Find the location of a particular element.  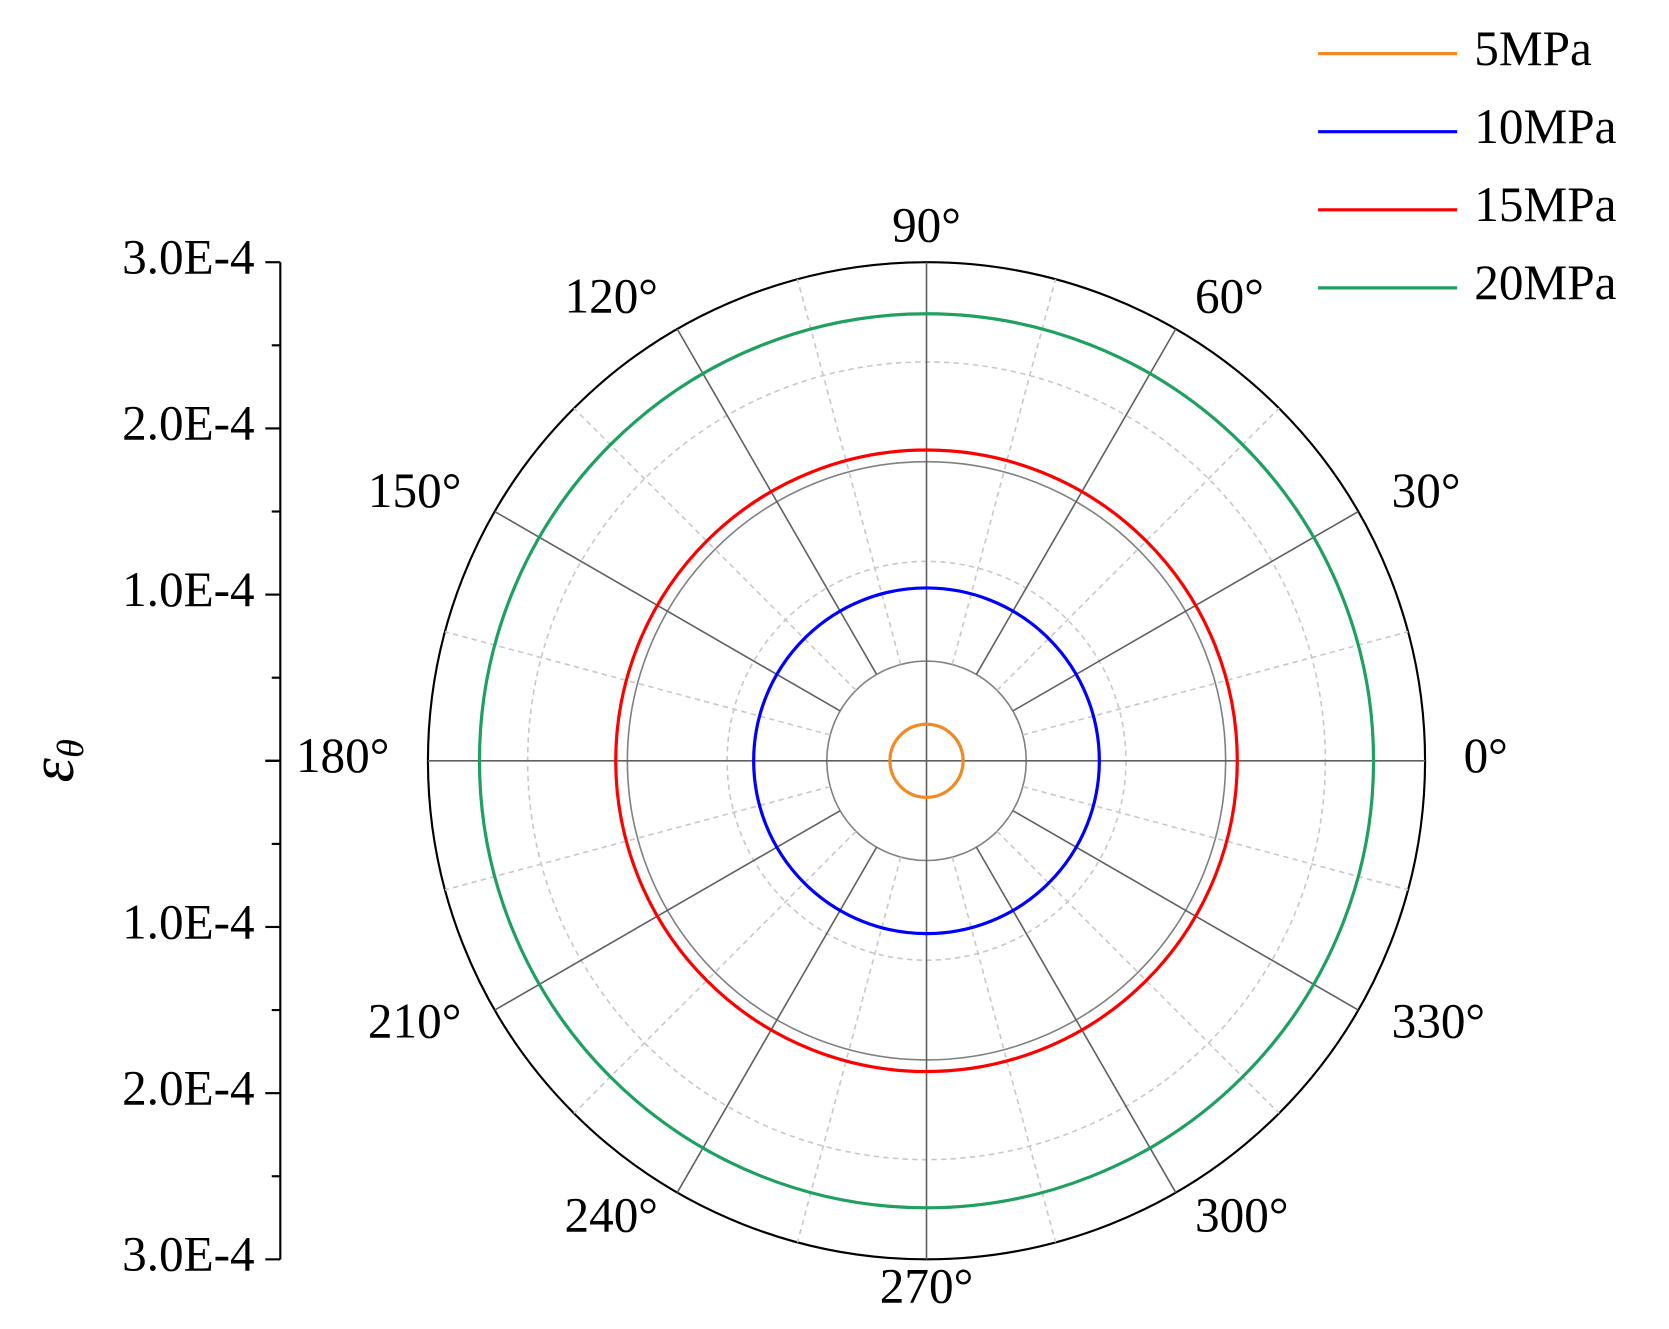

angle-label: 120° is located at coordinates (610, 296).